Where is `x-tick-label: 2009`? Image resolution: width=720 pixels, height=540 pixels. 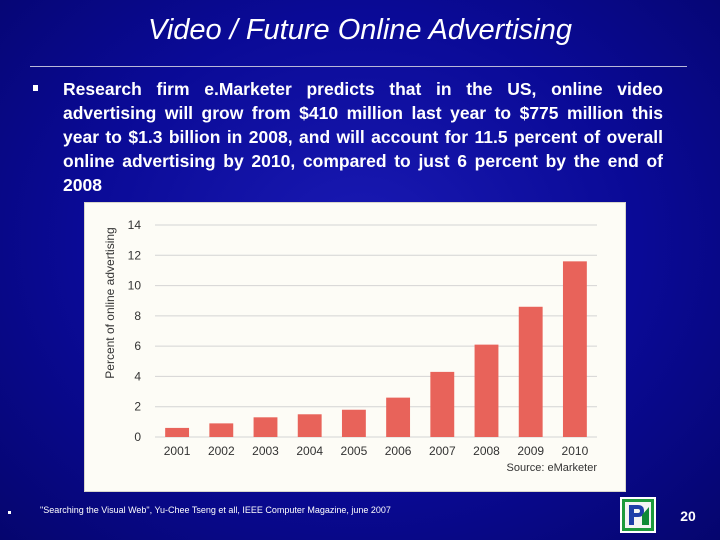
x-tick-label: 2009 is located at coordinates (530, 451).